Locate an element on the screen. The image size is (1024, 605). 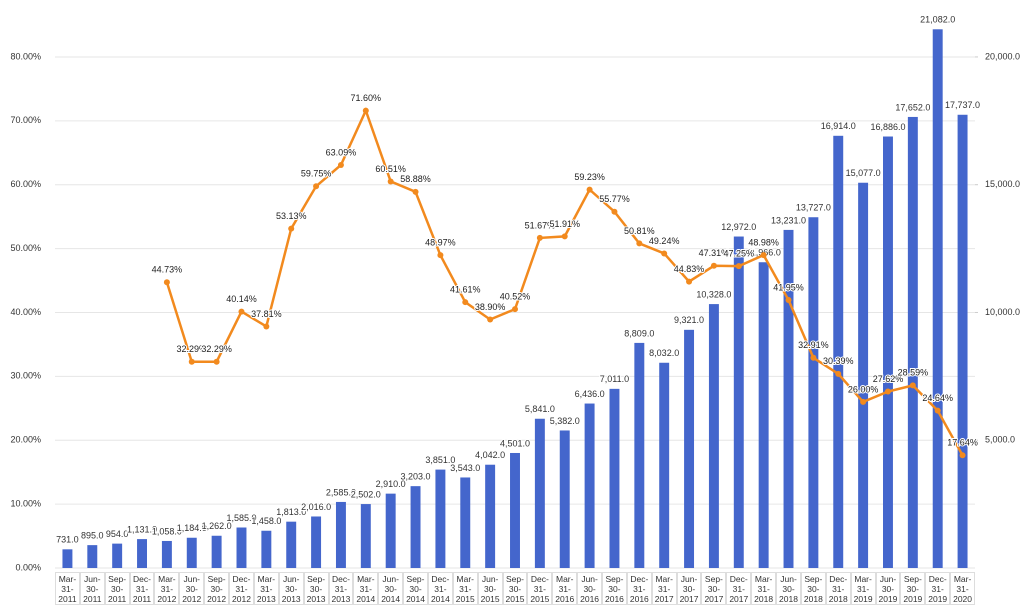
bar-value-label: 3,203.0 is located at coordinates (416, 477).